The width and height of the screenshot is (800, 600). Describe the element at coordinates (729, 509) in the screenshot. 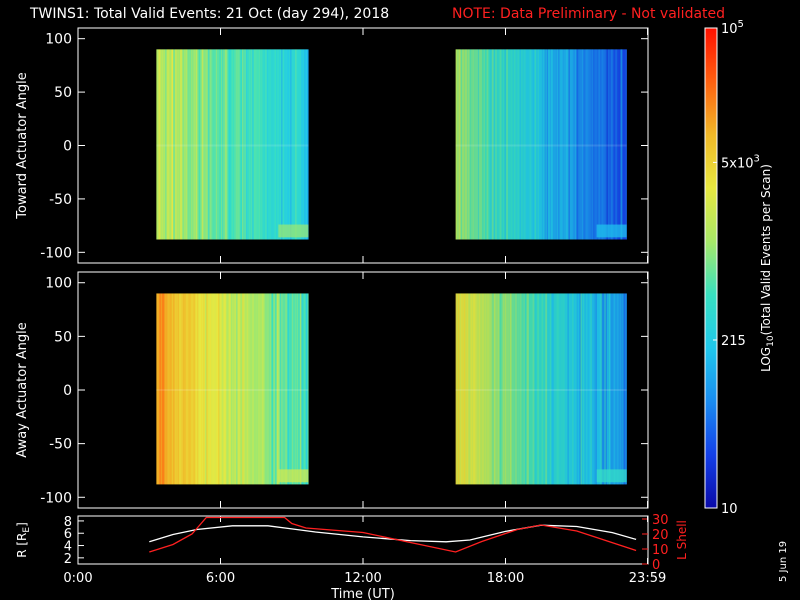

I see `colorbar-tick-label: 10` at that location.